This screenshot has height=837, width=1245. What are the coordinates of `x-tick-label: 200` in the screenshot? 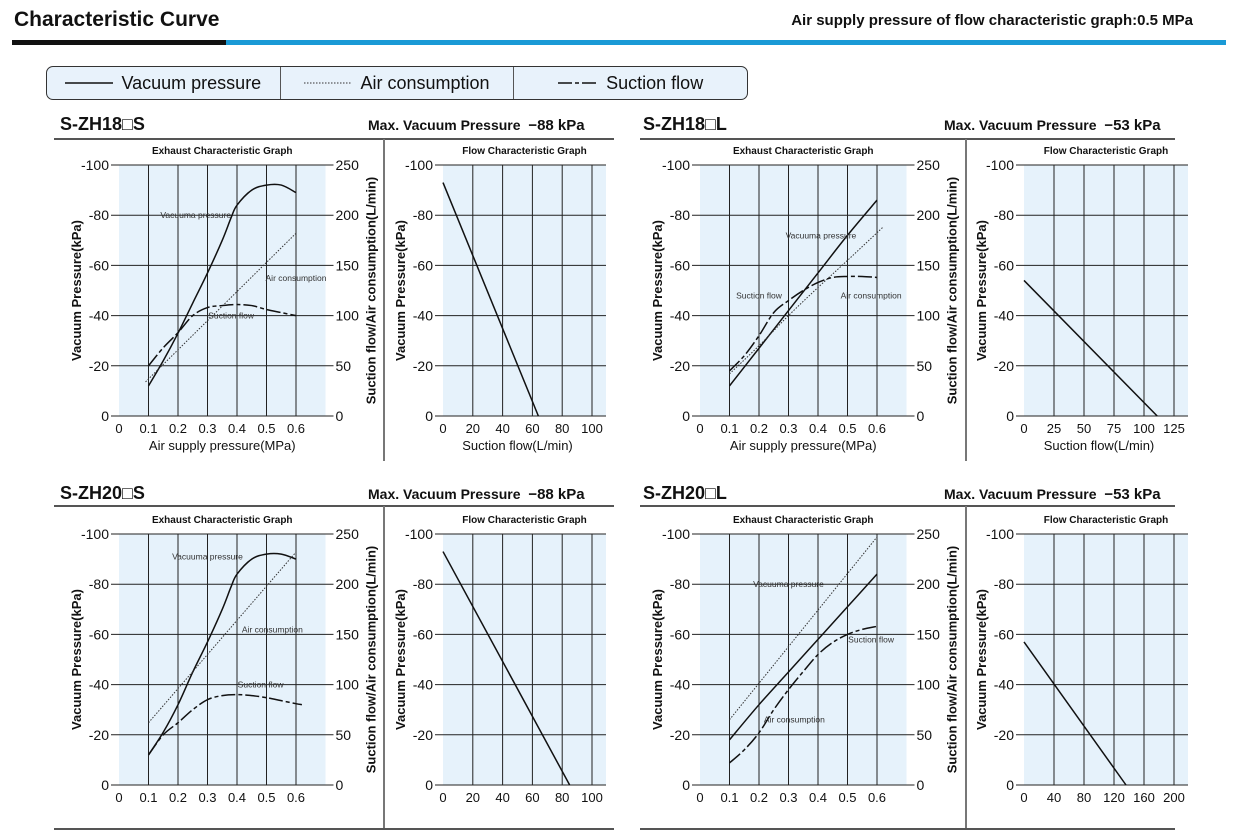 It's located at (1174, 797).